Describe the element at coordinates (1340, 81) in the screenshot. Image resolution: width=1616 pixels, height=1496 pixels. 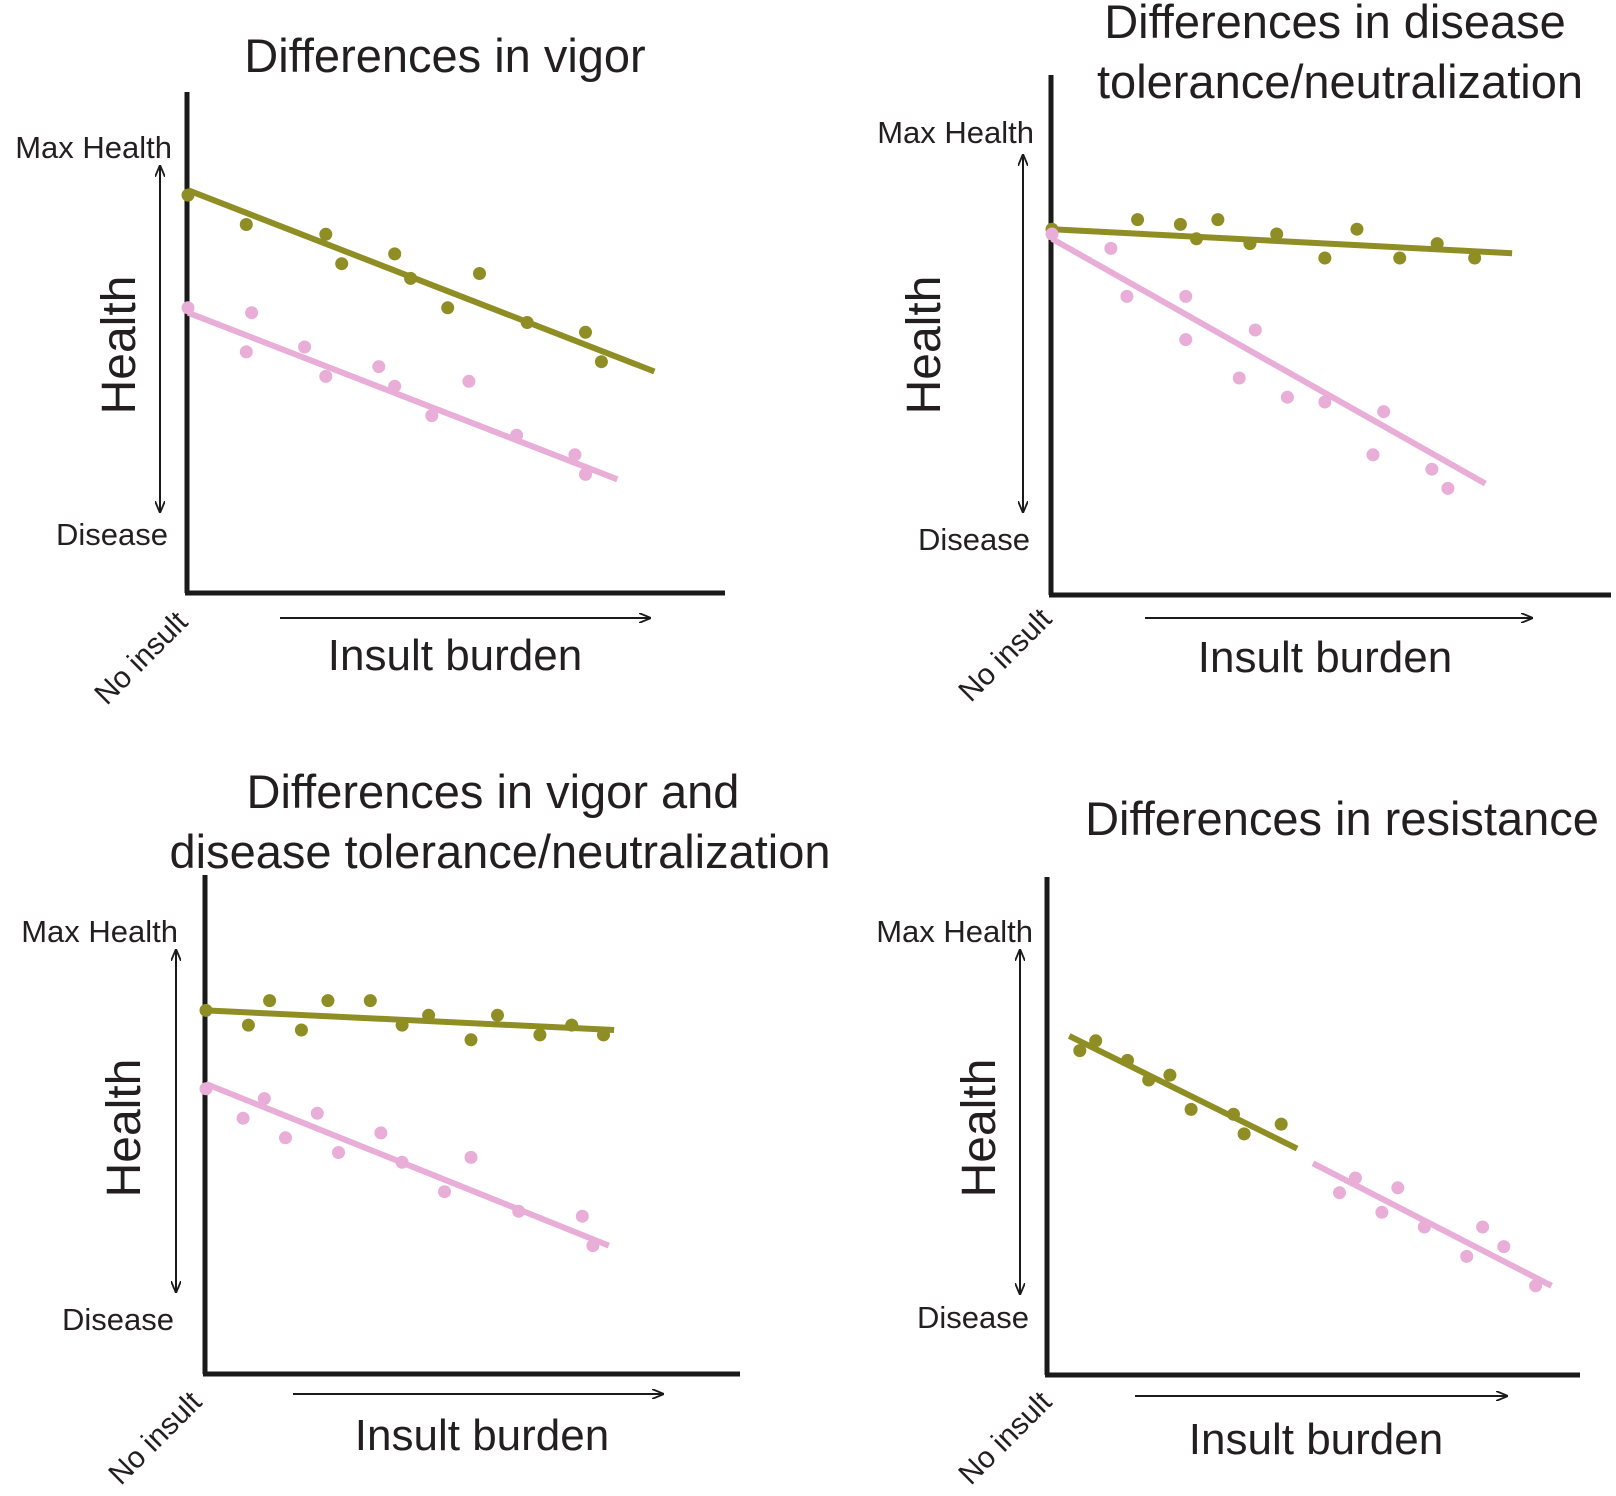
I see `chart-title-line-2: tolerance/neutralization` at that location.